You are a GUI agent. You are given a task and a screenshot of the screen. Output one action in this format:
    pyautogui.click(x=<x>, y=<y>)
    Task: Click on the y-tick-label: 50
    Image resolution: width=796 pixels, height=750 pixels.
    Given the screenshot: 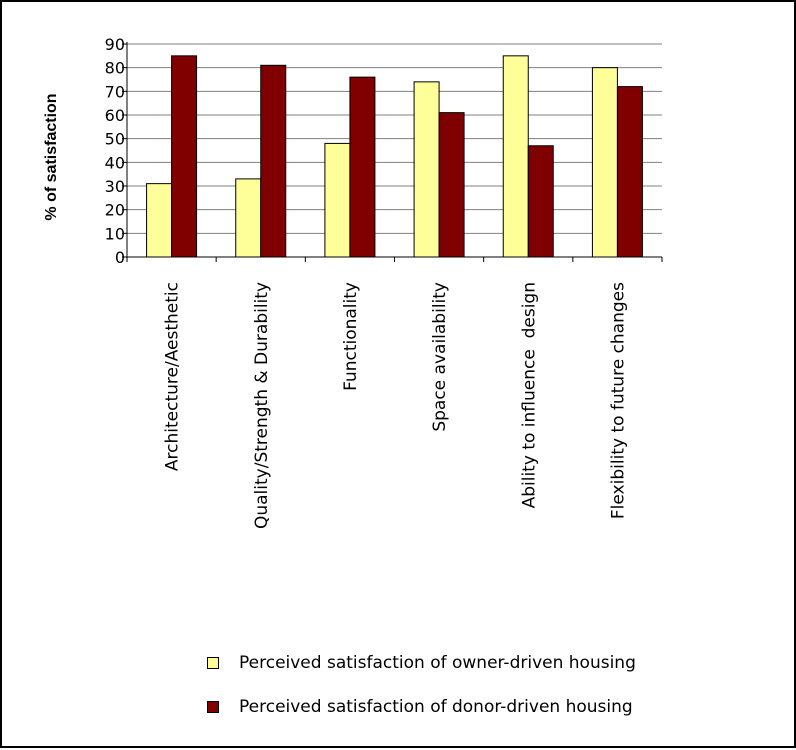 What is the action you would take?
    pyautogui.click(x=115, y=139)
    